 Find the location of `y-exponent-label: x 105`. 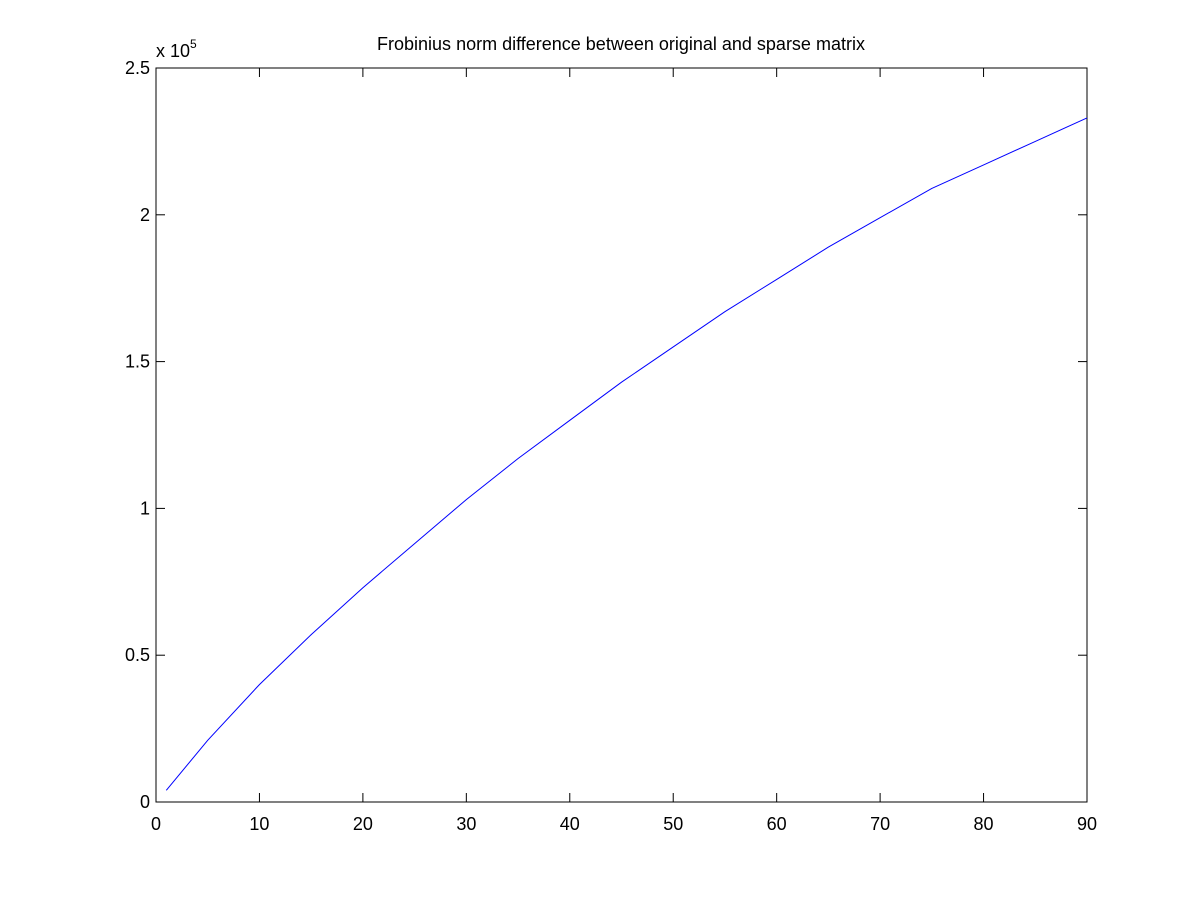

y-exponent-label: x 105 is located at coordinates (176, 49).